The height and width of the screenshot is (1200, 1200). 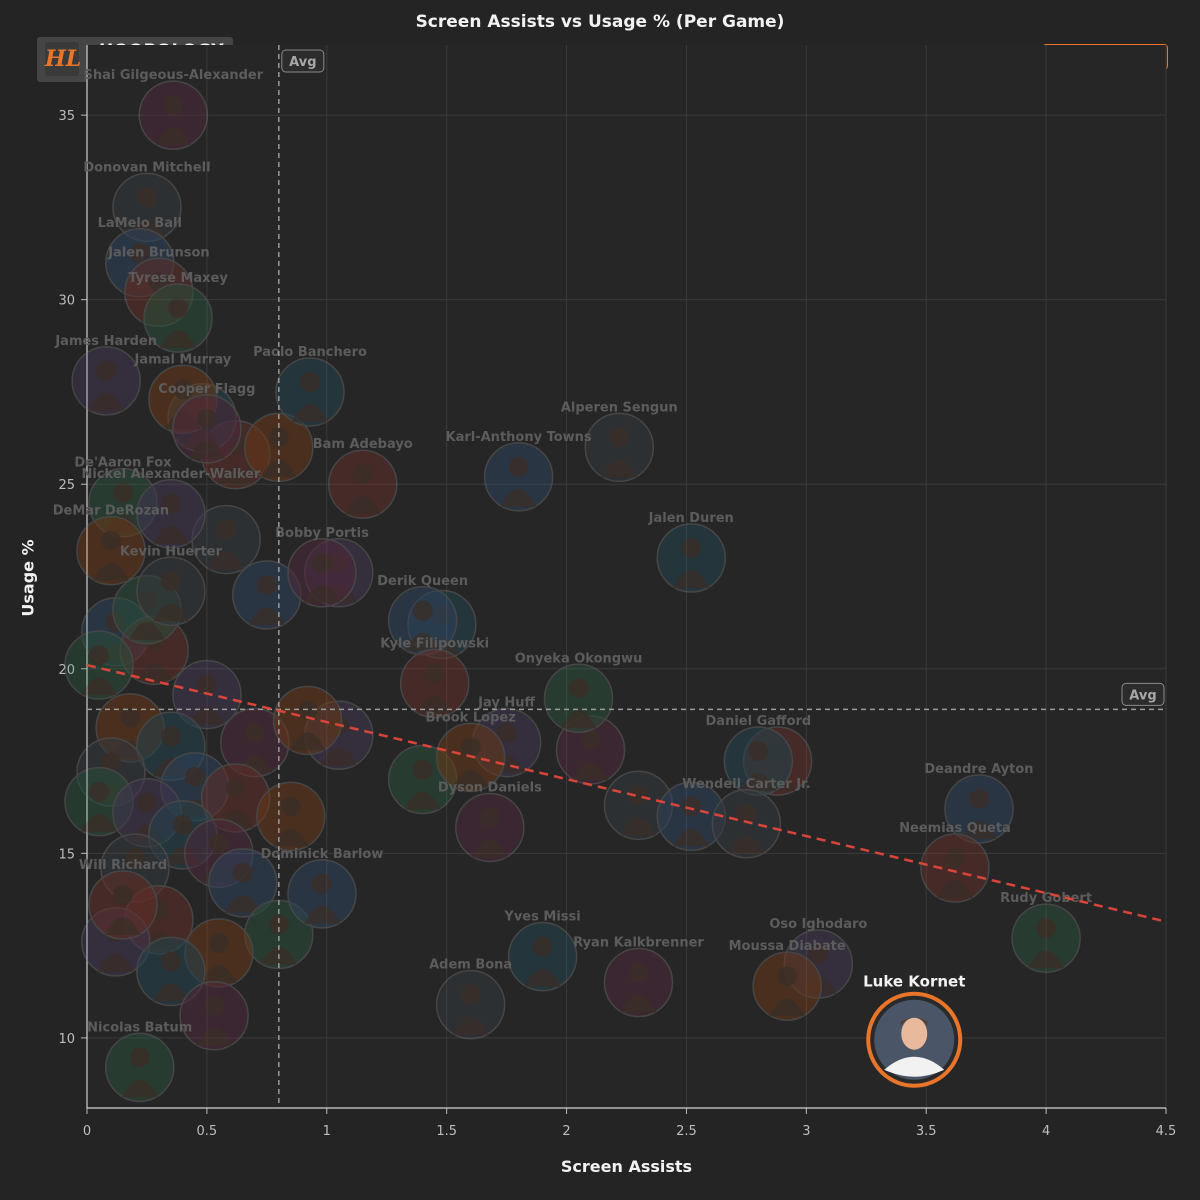 What do you see at coordinates (434, 644) in the screenshot?
I see `player-name-label: Kyle Filipowski` at bounding box center [434, 644].